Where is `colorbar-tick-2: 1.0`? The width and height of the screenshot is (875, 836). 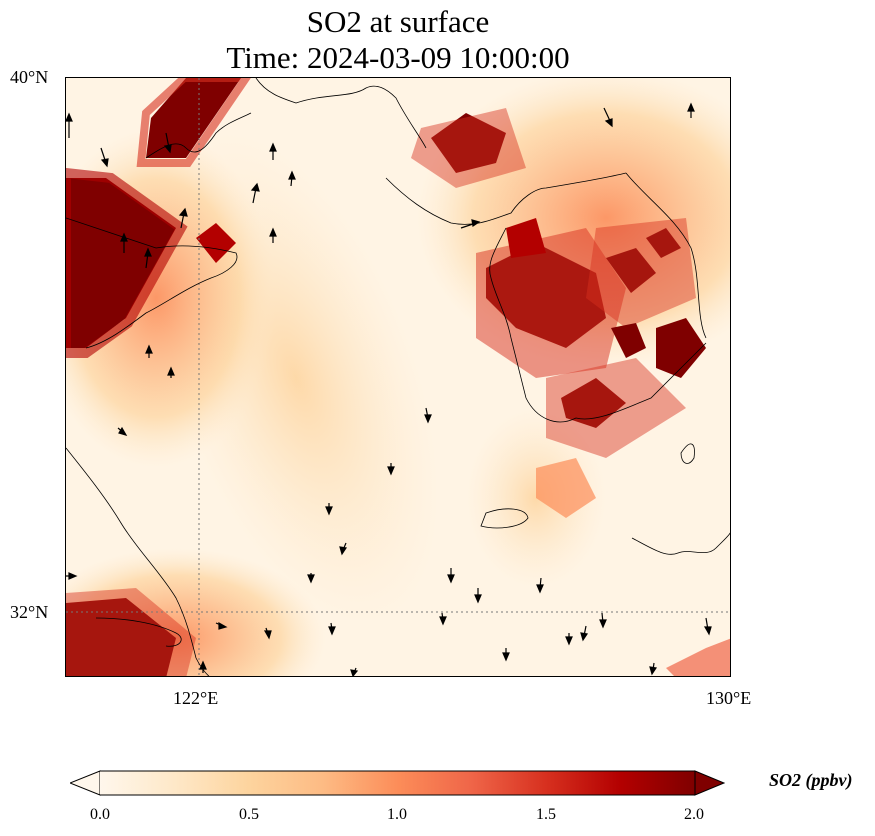 colorbar-tick-2: 1.0 is located at coordinates (397, 814).